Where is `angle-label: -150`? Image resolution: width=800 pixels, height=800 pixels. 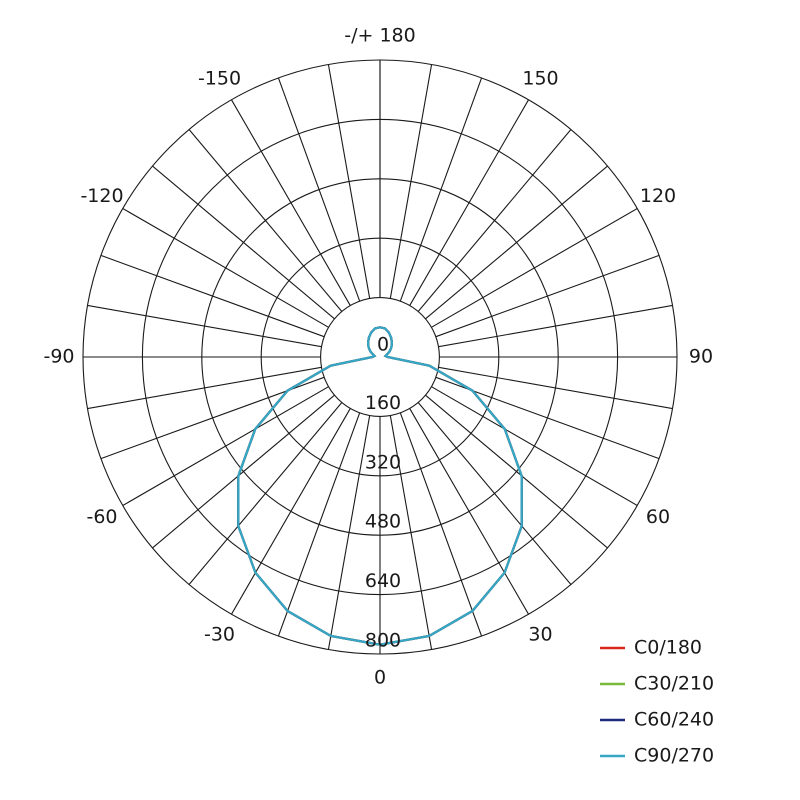
angle-label: -150 is located at coordinates (219, 79).